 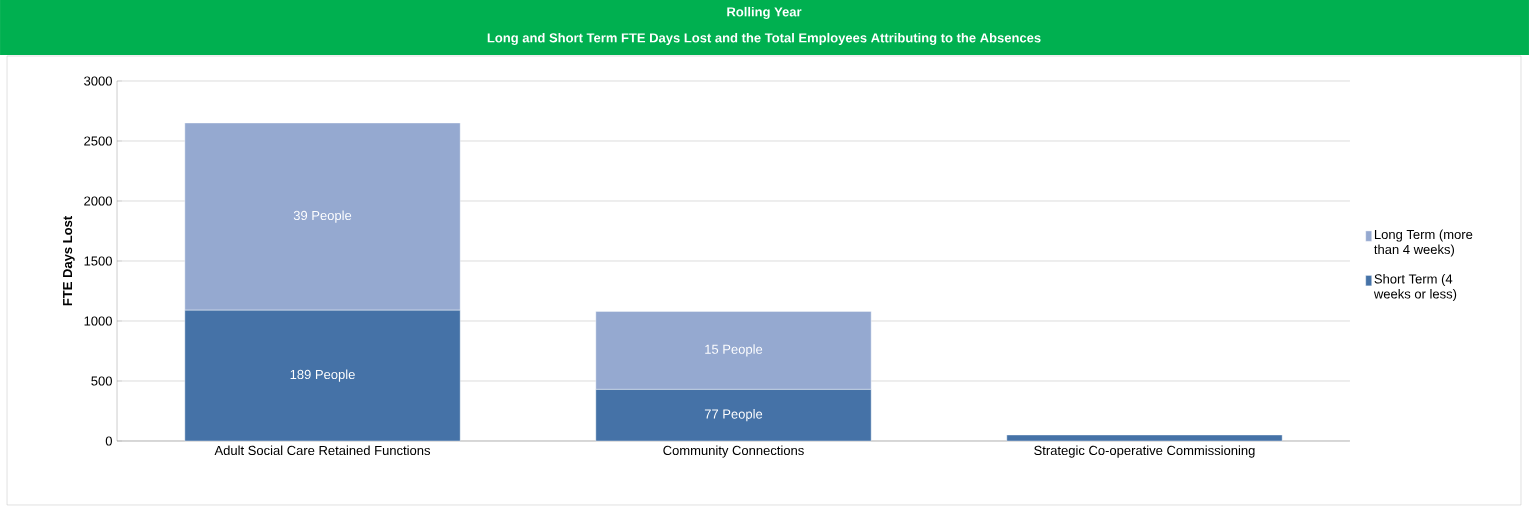 What do you see at coordinates (1144, 438) in the screenshot?
I see `bar` at bounding box center [1144, 438].